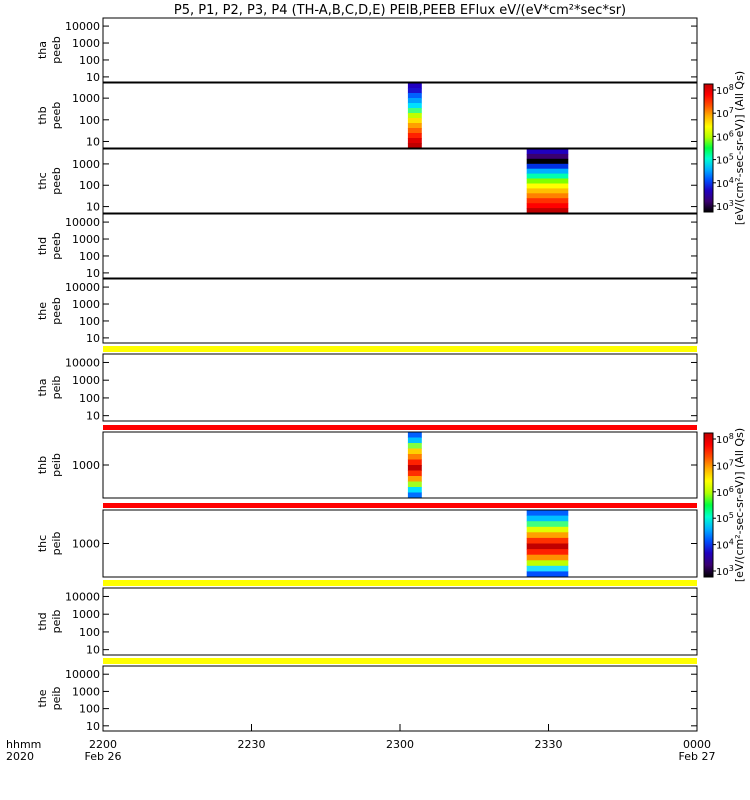 This screenshot has width=750, height=800. I want to click on panel-thd-peib: 10 100 1000 10000 thd peib, so click(367, 622).